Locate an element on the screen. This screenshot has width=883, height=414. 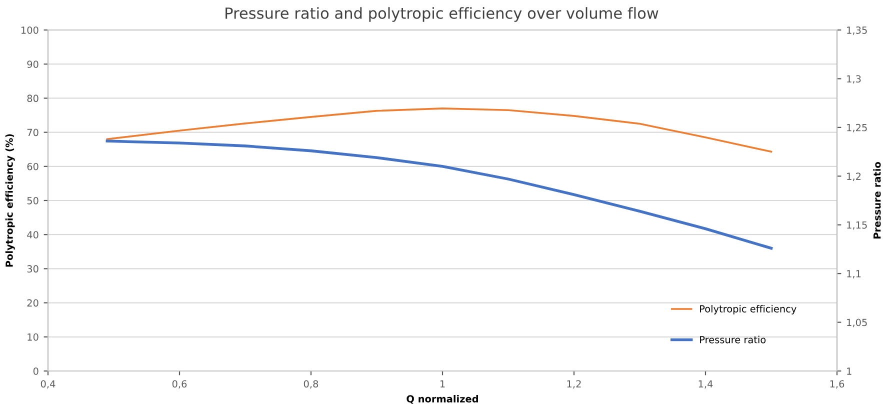
y-tick-label: 0 is located at coordinates (35, 371).